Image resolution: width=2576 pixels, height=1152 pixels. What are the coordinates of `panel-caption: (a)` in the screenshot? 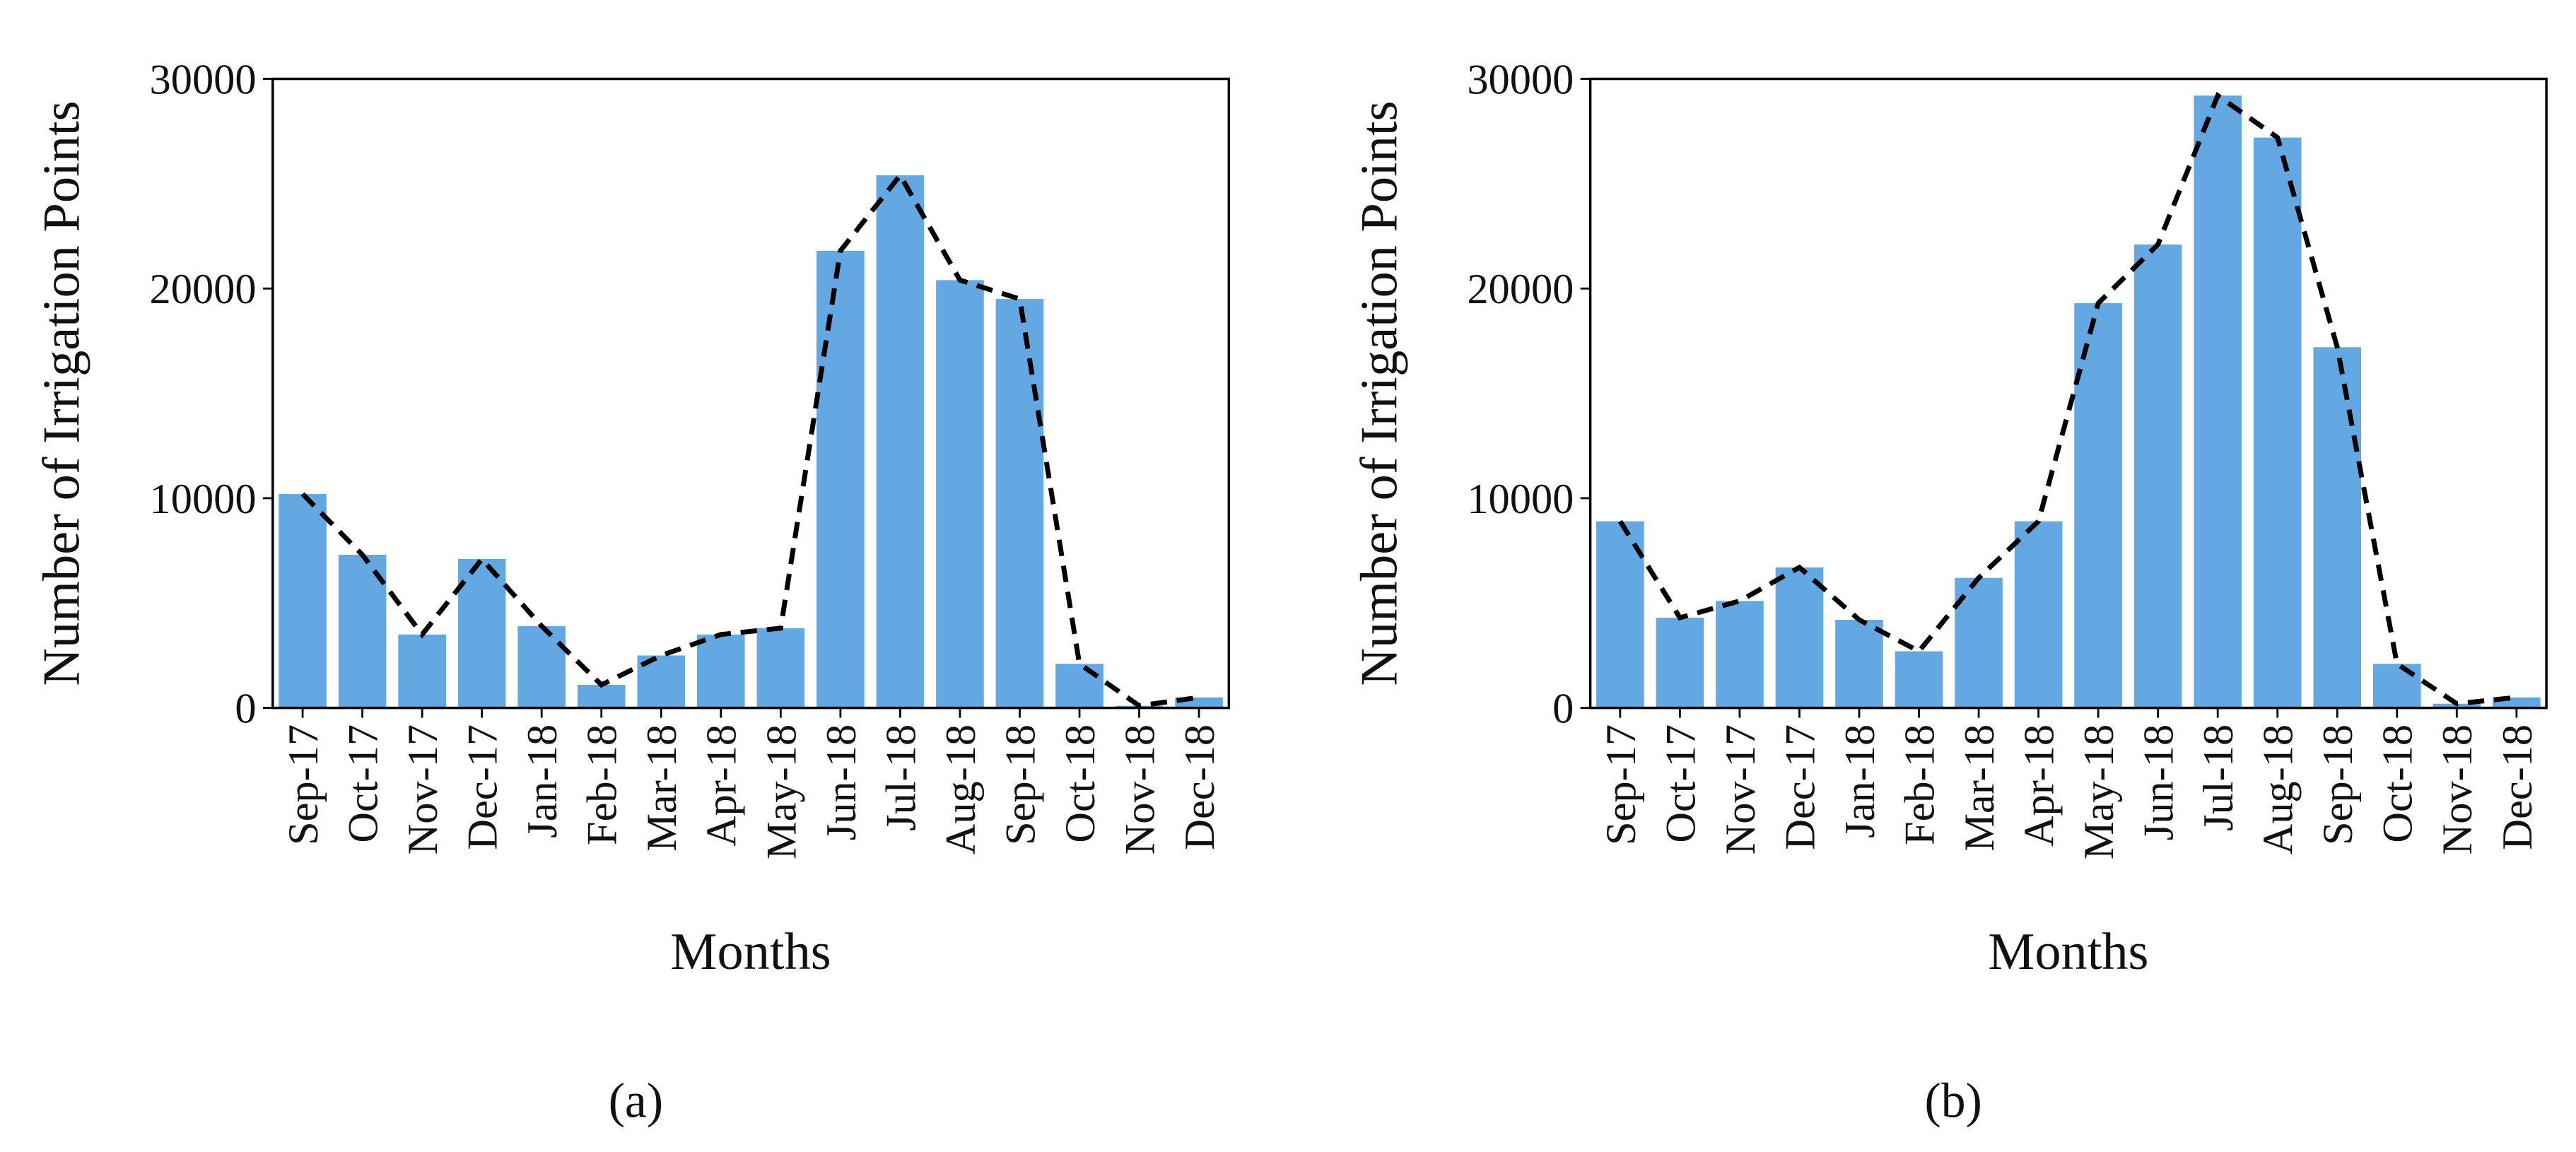 It's located at (636, 1101).